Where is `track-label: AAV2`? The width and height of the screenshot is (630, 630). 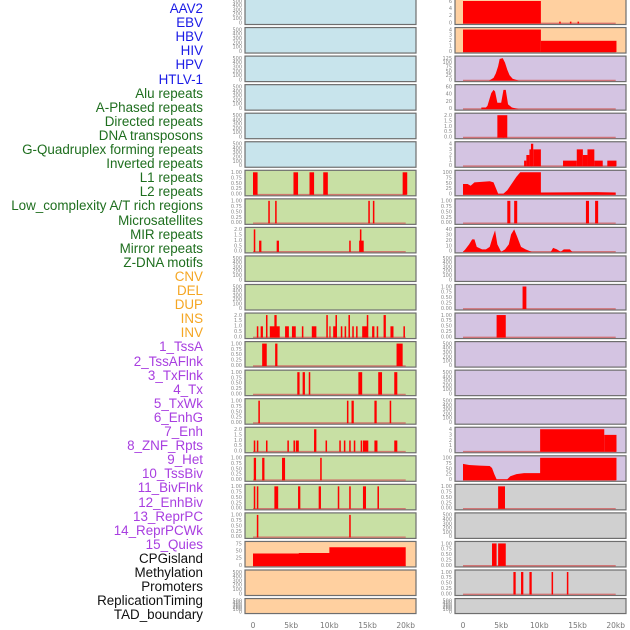 track-label: AAV2 is located at coordinates (186, 8).